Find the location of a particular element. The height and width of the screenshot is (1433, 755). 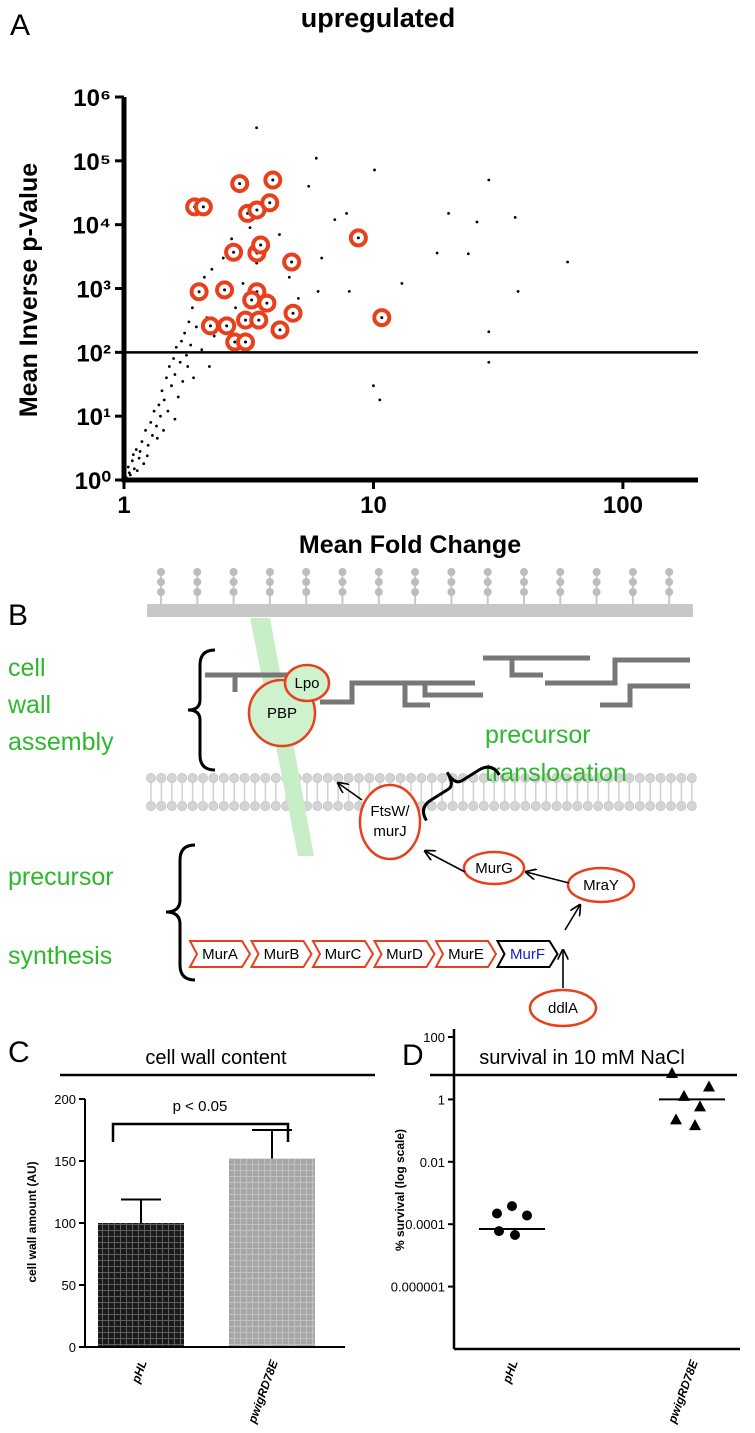

label-text: cell is located at coordinates (27, 668).